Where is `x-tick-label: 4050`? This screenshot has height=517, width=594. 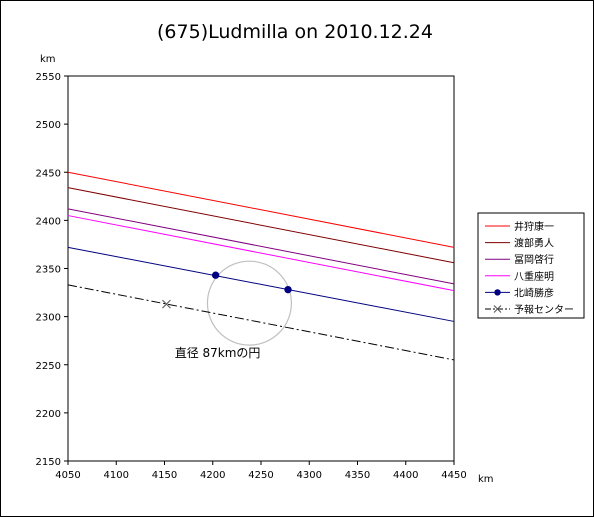
x-tick-label: 4050 is located at coordinates (67, 475).